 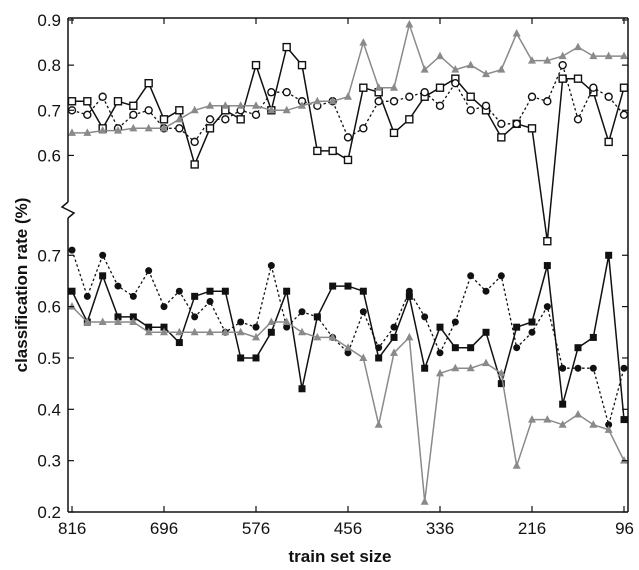 What do you see at coordinates (348, 103) in the screenshot?
I see `series-2-line` at bounding box center [348, 103].